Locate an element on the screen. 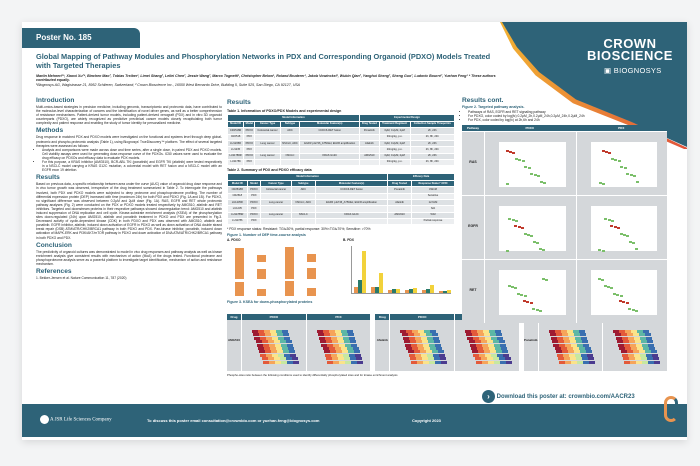  col-header: PDX is located at coordinates (621, 128).